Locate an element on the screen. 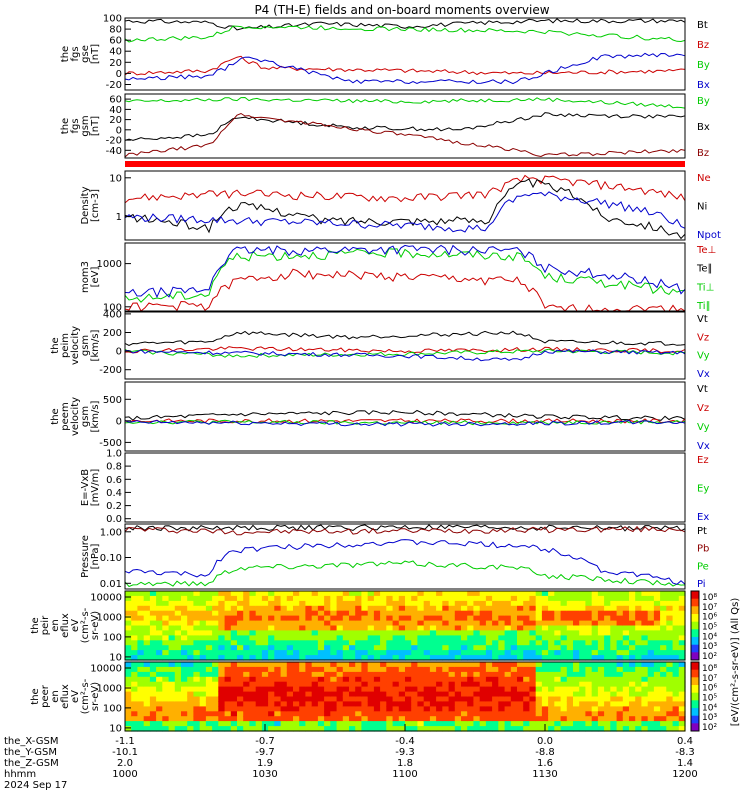  y-tick-label: 20 is located at coordinates (115, 63).